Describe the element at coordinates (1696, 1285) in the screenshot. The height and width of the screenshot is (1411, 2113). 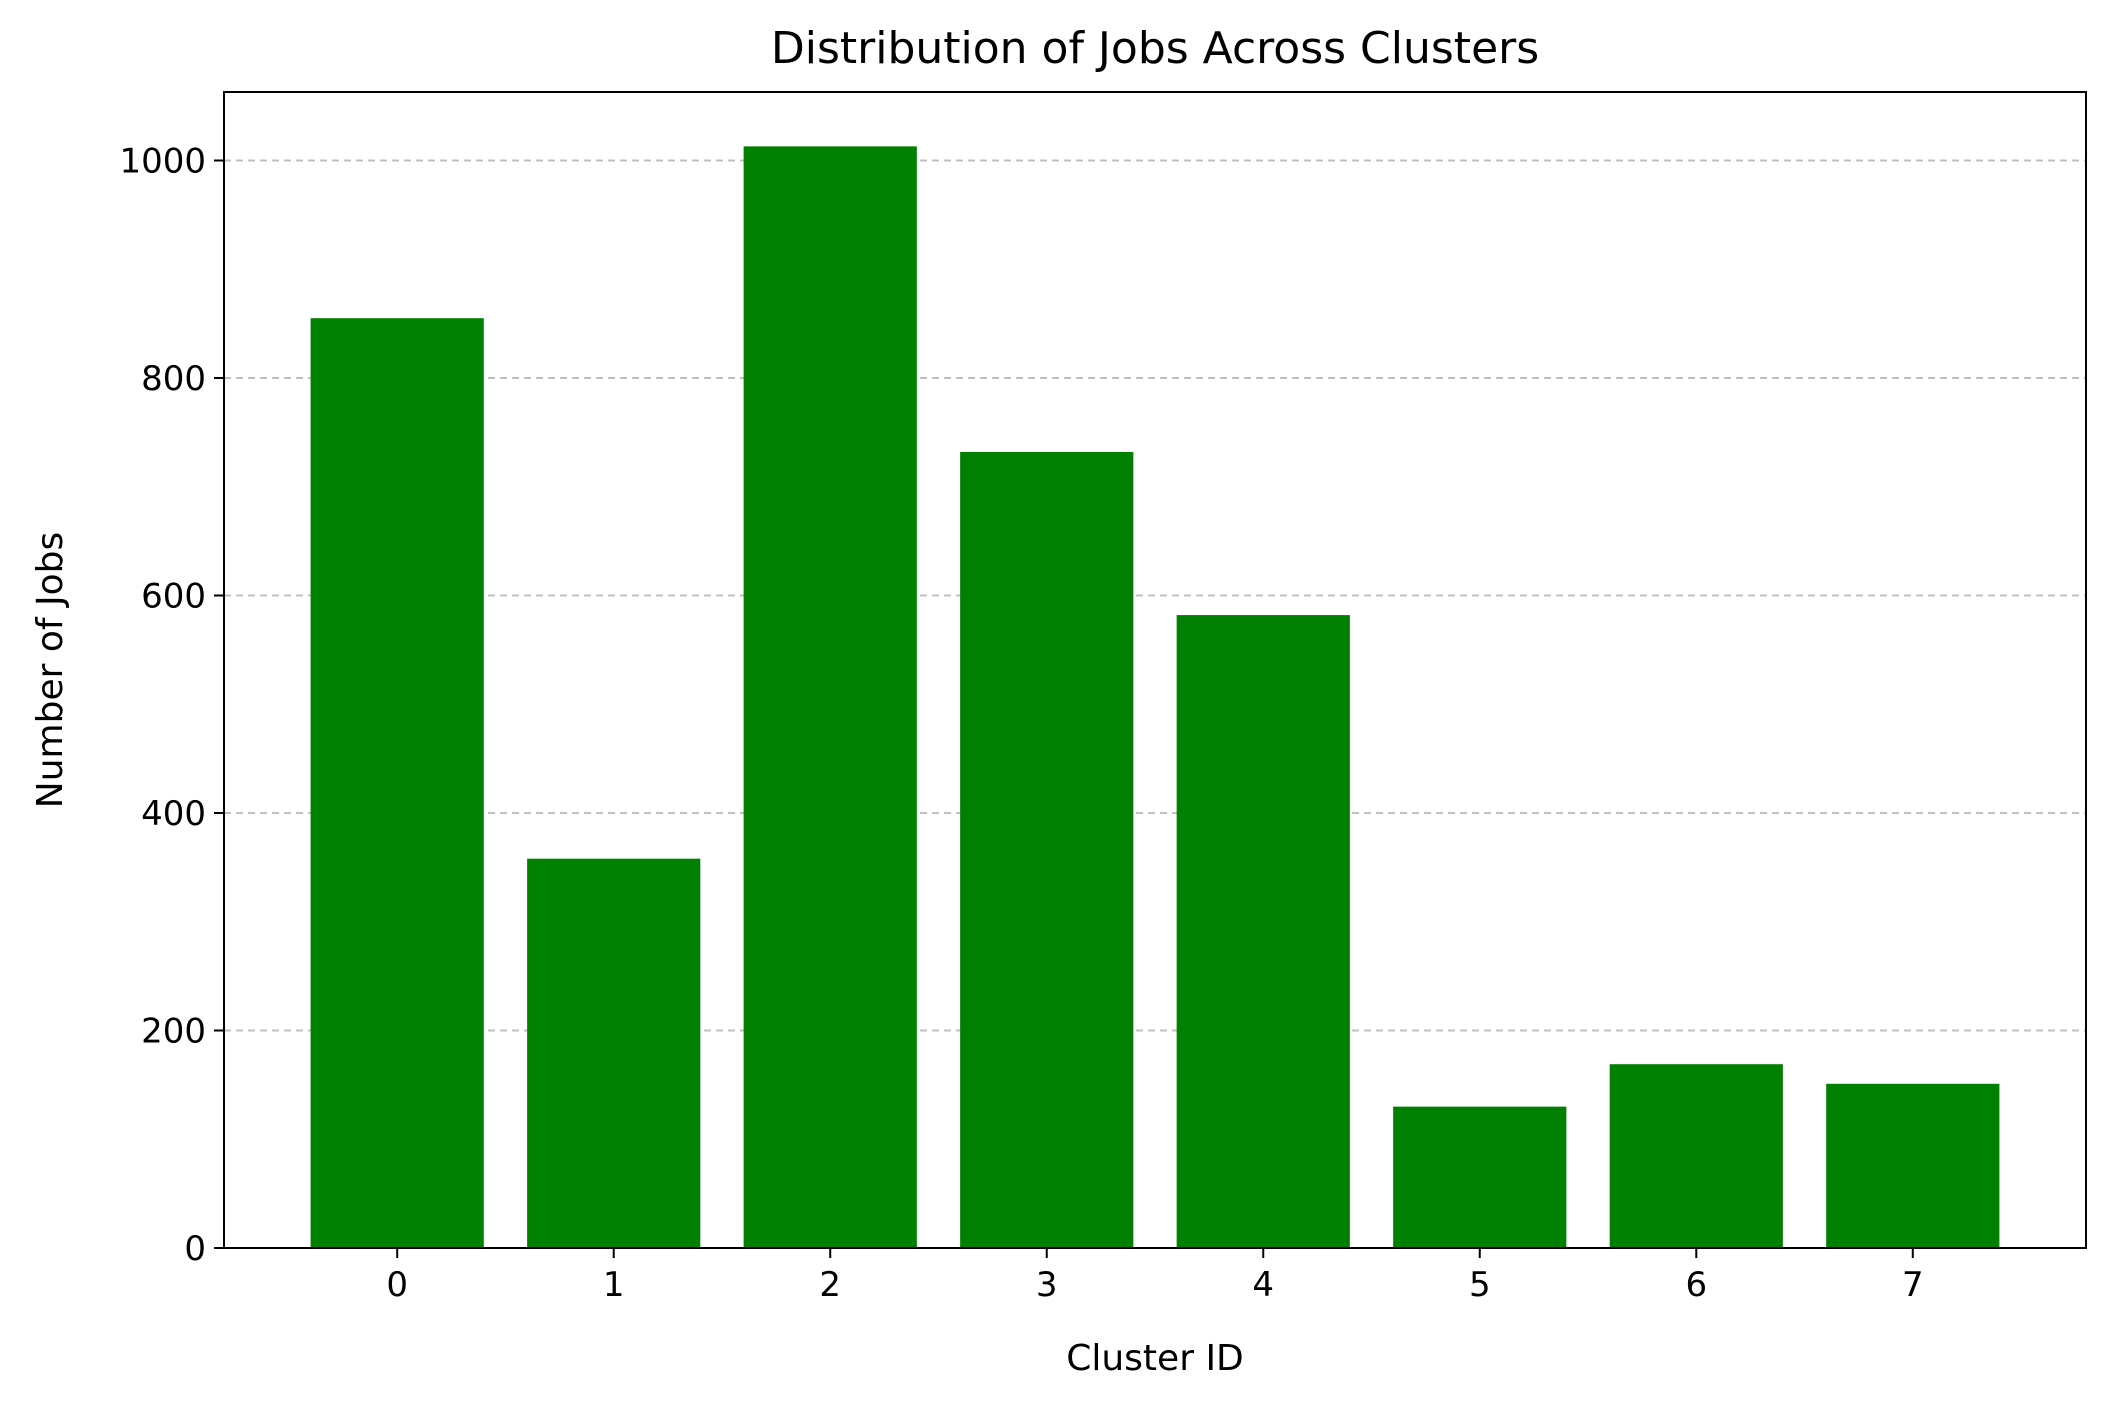
I see `x-tick-label: 6` at that location.